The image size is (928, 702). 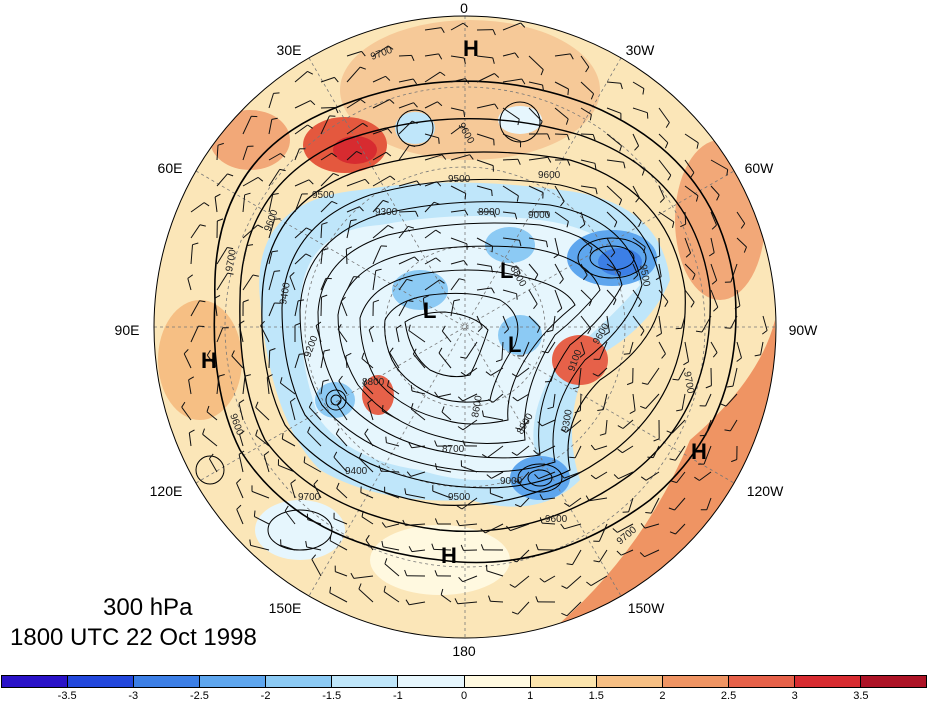 What do you see at coordinates (530, 696) in the screenshot?
I see `colorbar-tick-label: 1` at bounding box center [530, 696].